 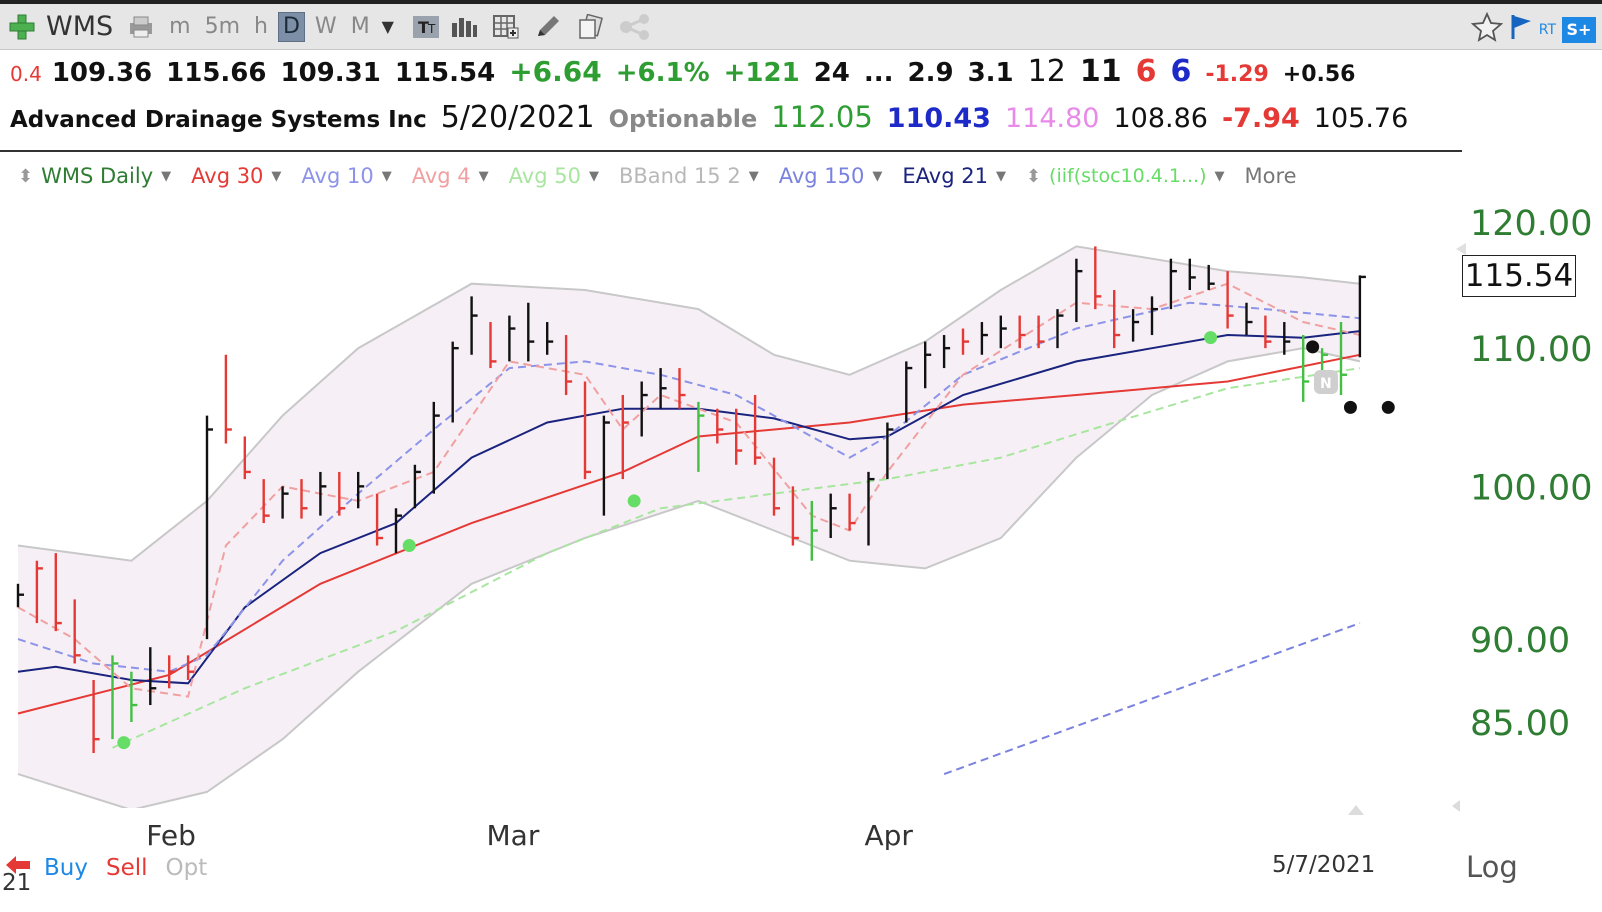 I want to click on trade-icon, so click(x=19, y=868).